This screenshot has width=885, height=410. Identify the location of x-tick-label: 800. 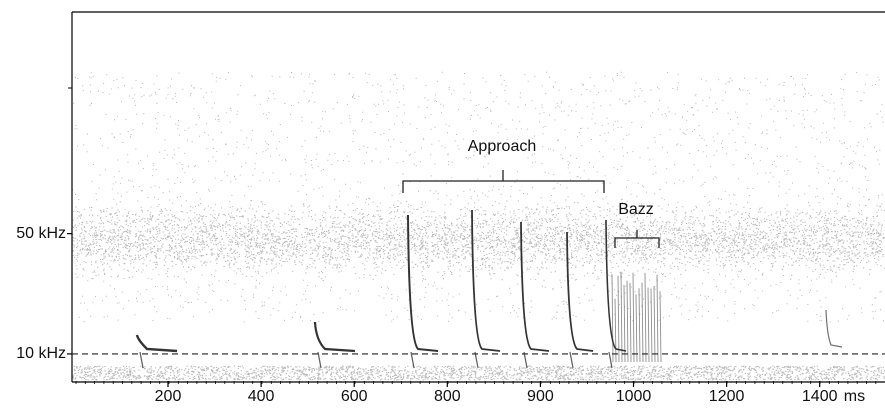
(447, 396).